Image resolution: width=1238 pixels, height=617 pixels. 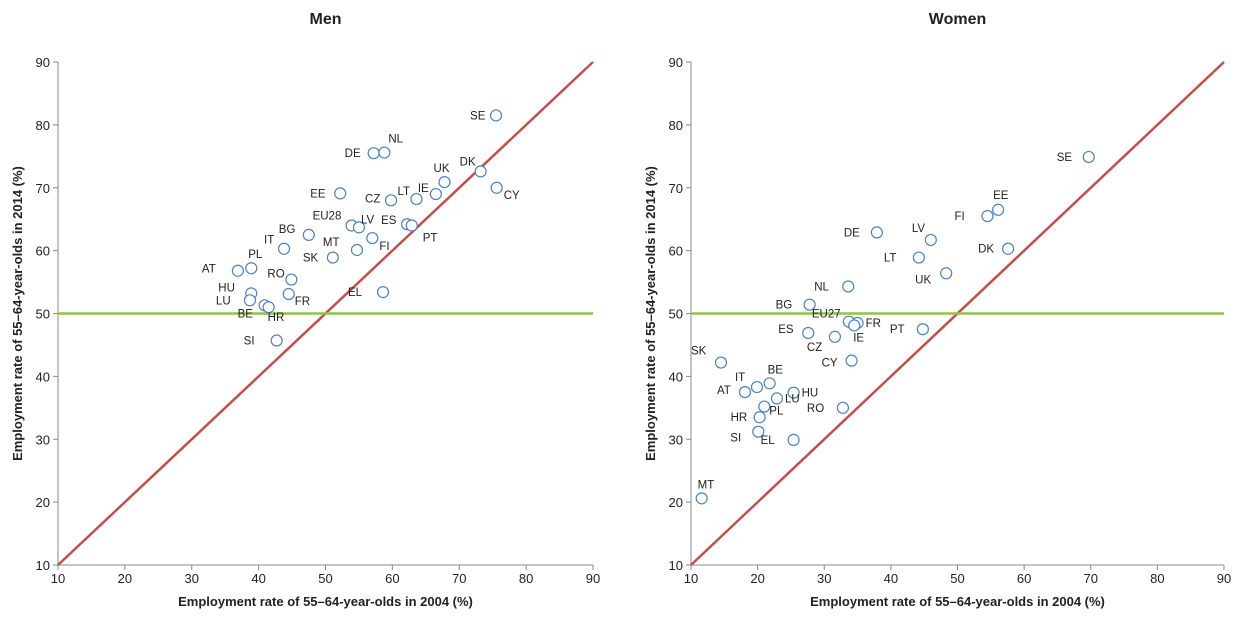 I want to click on x-tick-label: 20, so click(x=757, y=578).